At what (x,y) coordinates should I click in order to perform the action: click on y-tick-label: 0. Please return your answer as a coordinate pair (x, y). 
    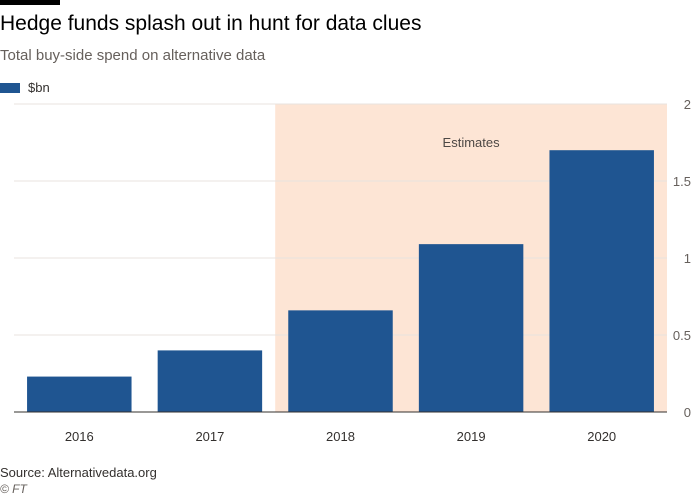
    Looking at the image, I should click on (687, 412).